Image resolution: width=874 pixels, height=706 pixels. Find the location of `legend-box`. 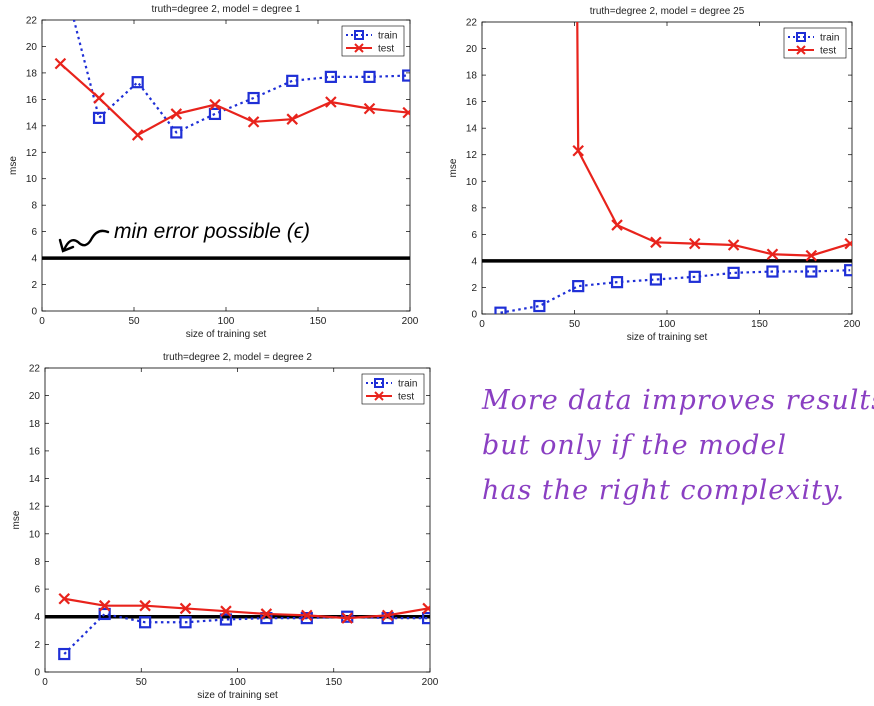

legend-box is located at coordinates (393, 389).